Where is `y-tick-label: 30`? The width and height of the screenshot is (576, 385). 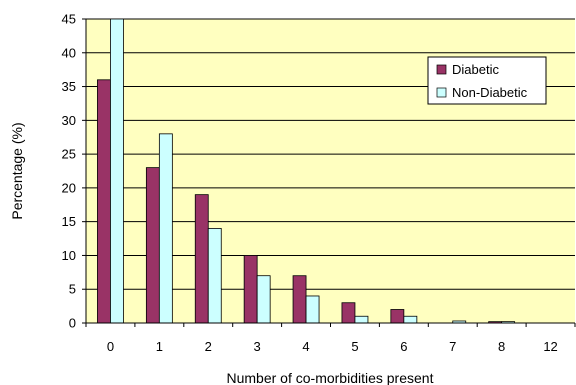
y-tick-label: 30 is located at coordinates (69, 120).